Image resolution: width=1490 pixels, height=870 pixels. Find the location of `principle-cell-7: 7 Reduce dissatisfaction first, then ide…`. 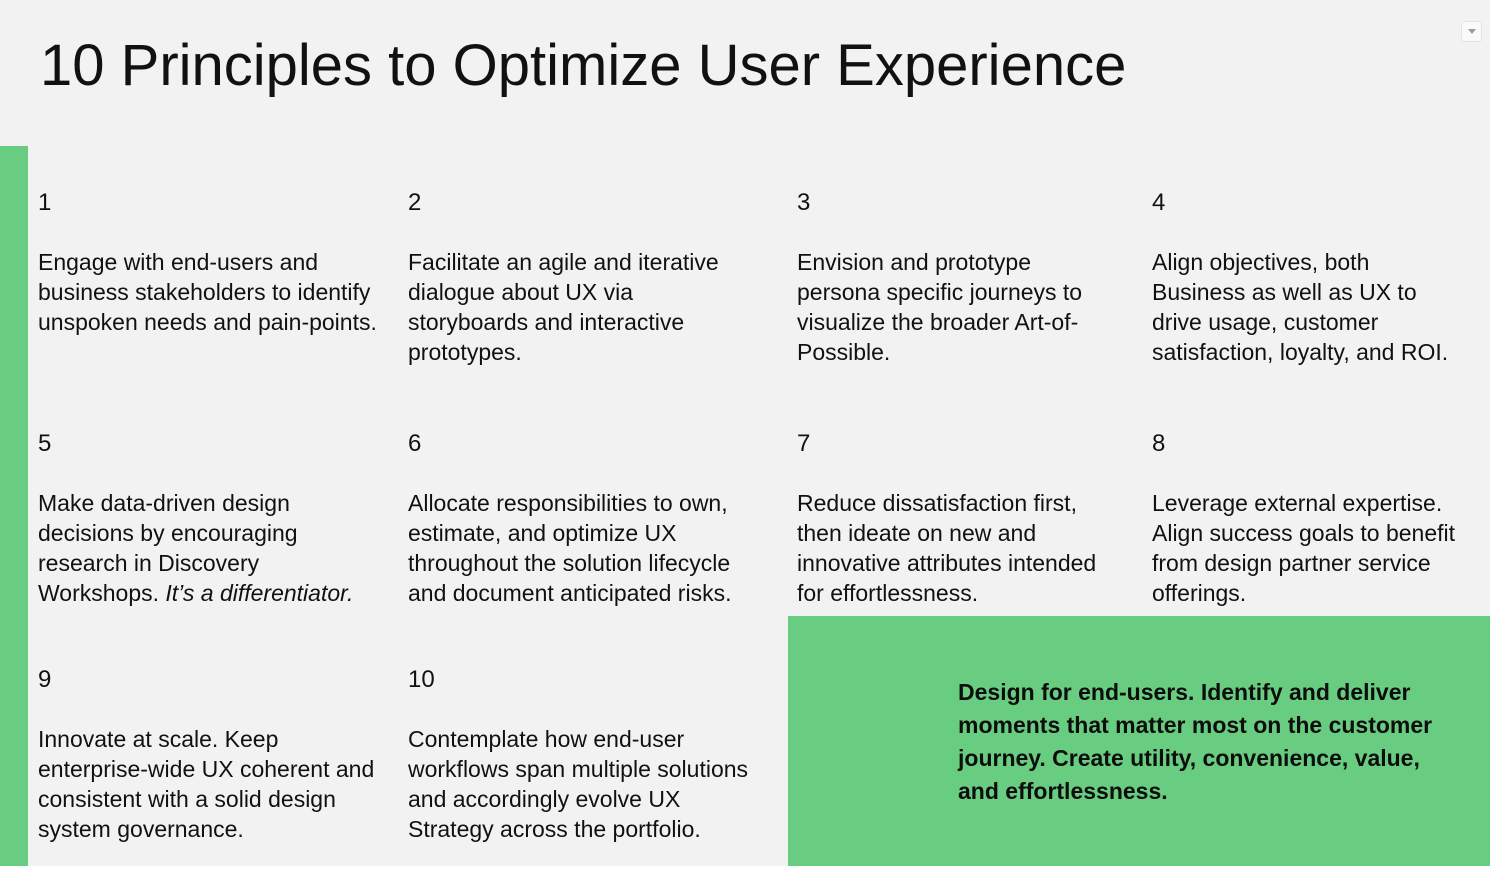

principle-cell-7: 7 Reduce dissatisfaction first, then ide… is located at coordinates (952, 519).